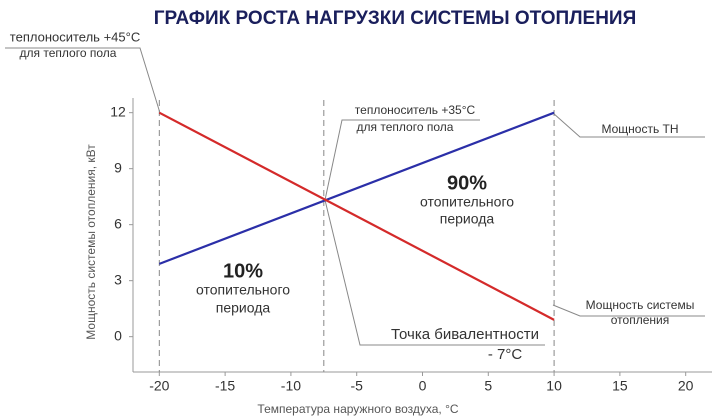  What do you see at coordinates (225, 386) in the screenshot?
I see `x-tick-label: -15` at bounding box center [225, 386].